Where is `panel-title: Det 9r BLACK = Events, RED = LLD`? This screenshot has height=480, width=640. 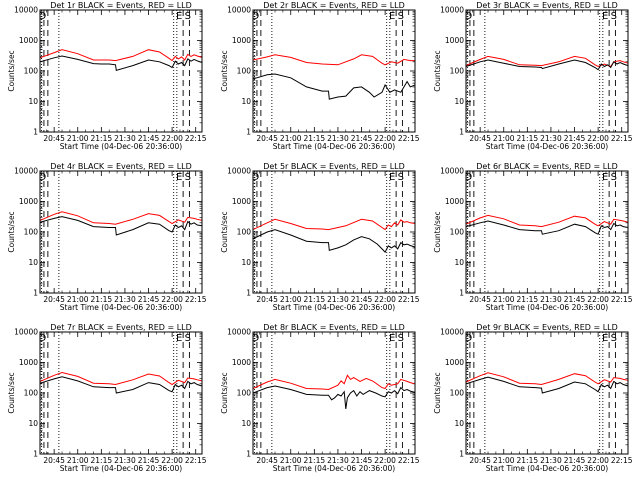
panel-title: Det 9r BLACK = Events, RED = LLD is located at coordinates (547, 327).